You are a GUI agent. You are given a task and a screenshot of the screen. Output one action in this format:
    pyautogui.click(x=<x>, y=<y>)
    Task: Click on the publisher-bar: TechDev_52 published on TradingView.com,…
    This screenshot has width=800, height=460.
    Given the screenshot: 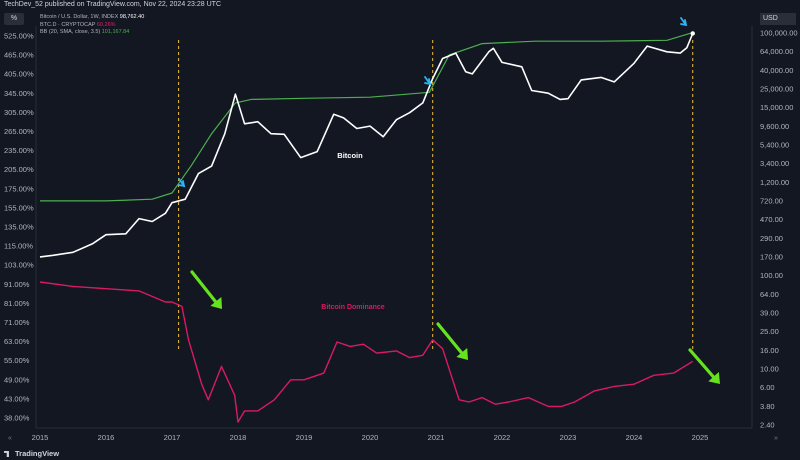 What is the action you would take?
    pyautogui.click(x=400, y=6)
    